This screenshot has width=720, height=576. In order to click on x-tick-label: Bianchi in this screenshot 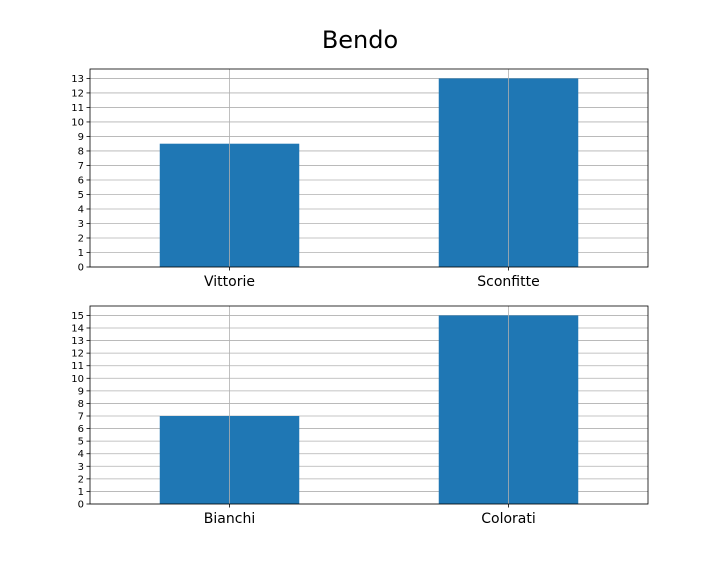, I will do `click(229, 519)`.